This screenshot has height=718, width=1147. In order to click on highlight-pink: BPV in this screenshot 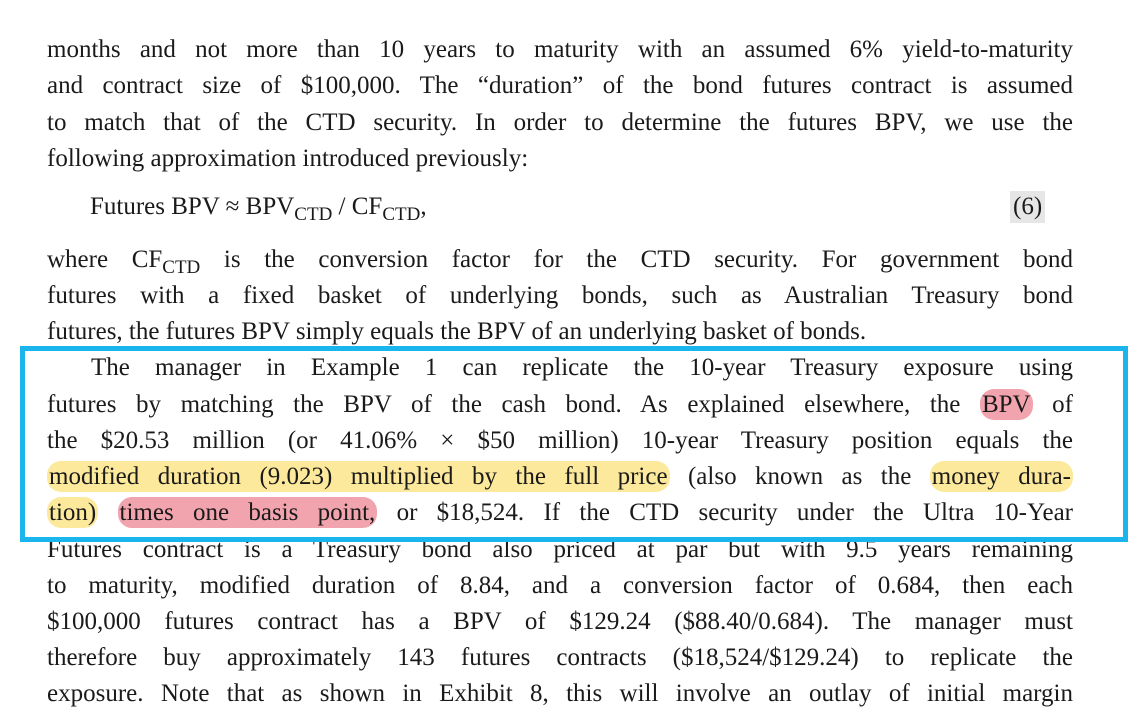, I will do `click(1006, 404)`.